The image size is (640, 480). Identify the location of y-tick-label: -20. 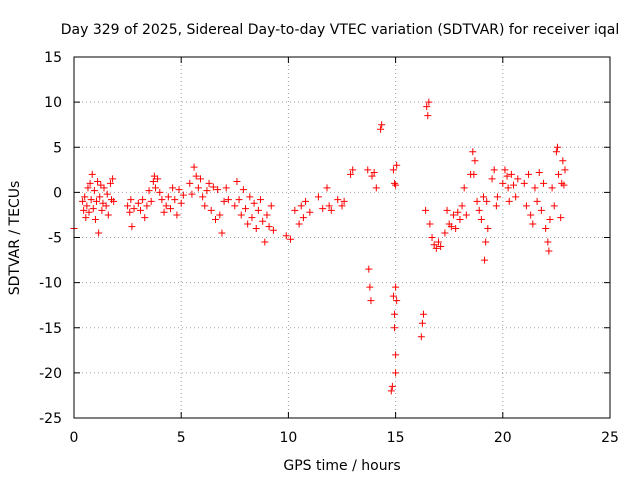
(50, 374).